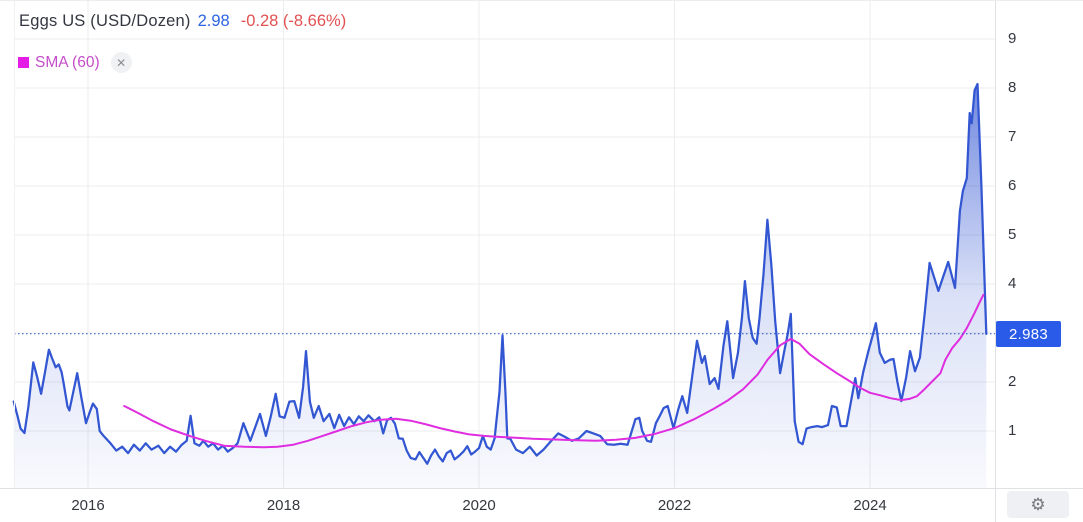 This screenshot has width=1083, height=522. What do you see at coordinates (1012, 136) in the screenshot?
I see `y-axis-label: 7` at bounding box center [1012, 136].